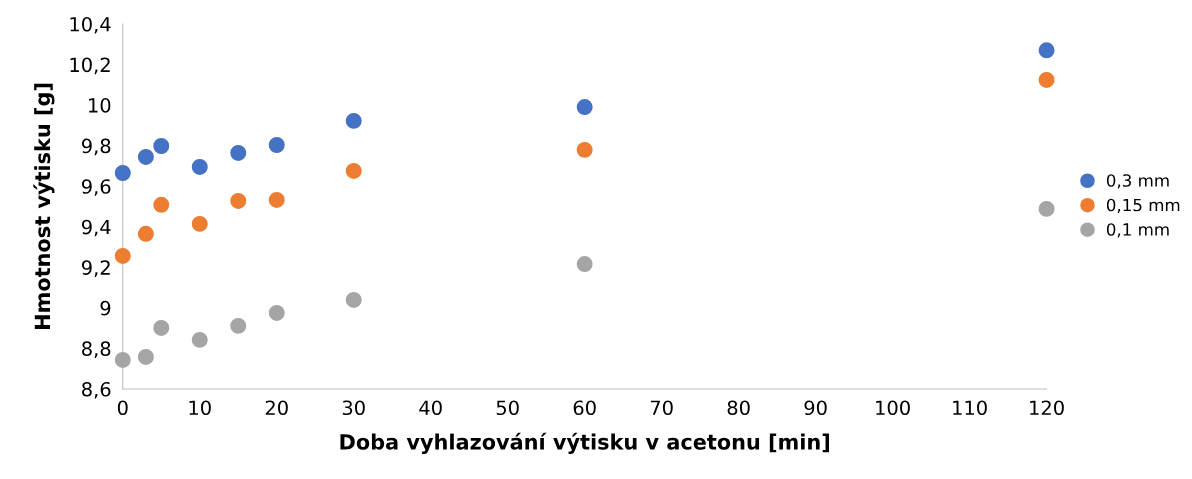 The height and width of the screenshot is (479, 1192). Describe the element at coordinates (1047, 408) in the screenshot. I see `x-tick-label: 120` at that location.